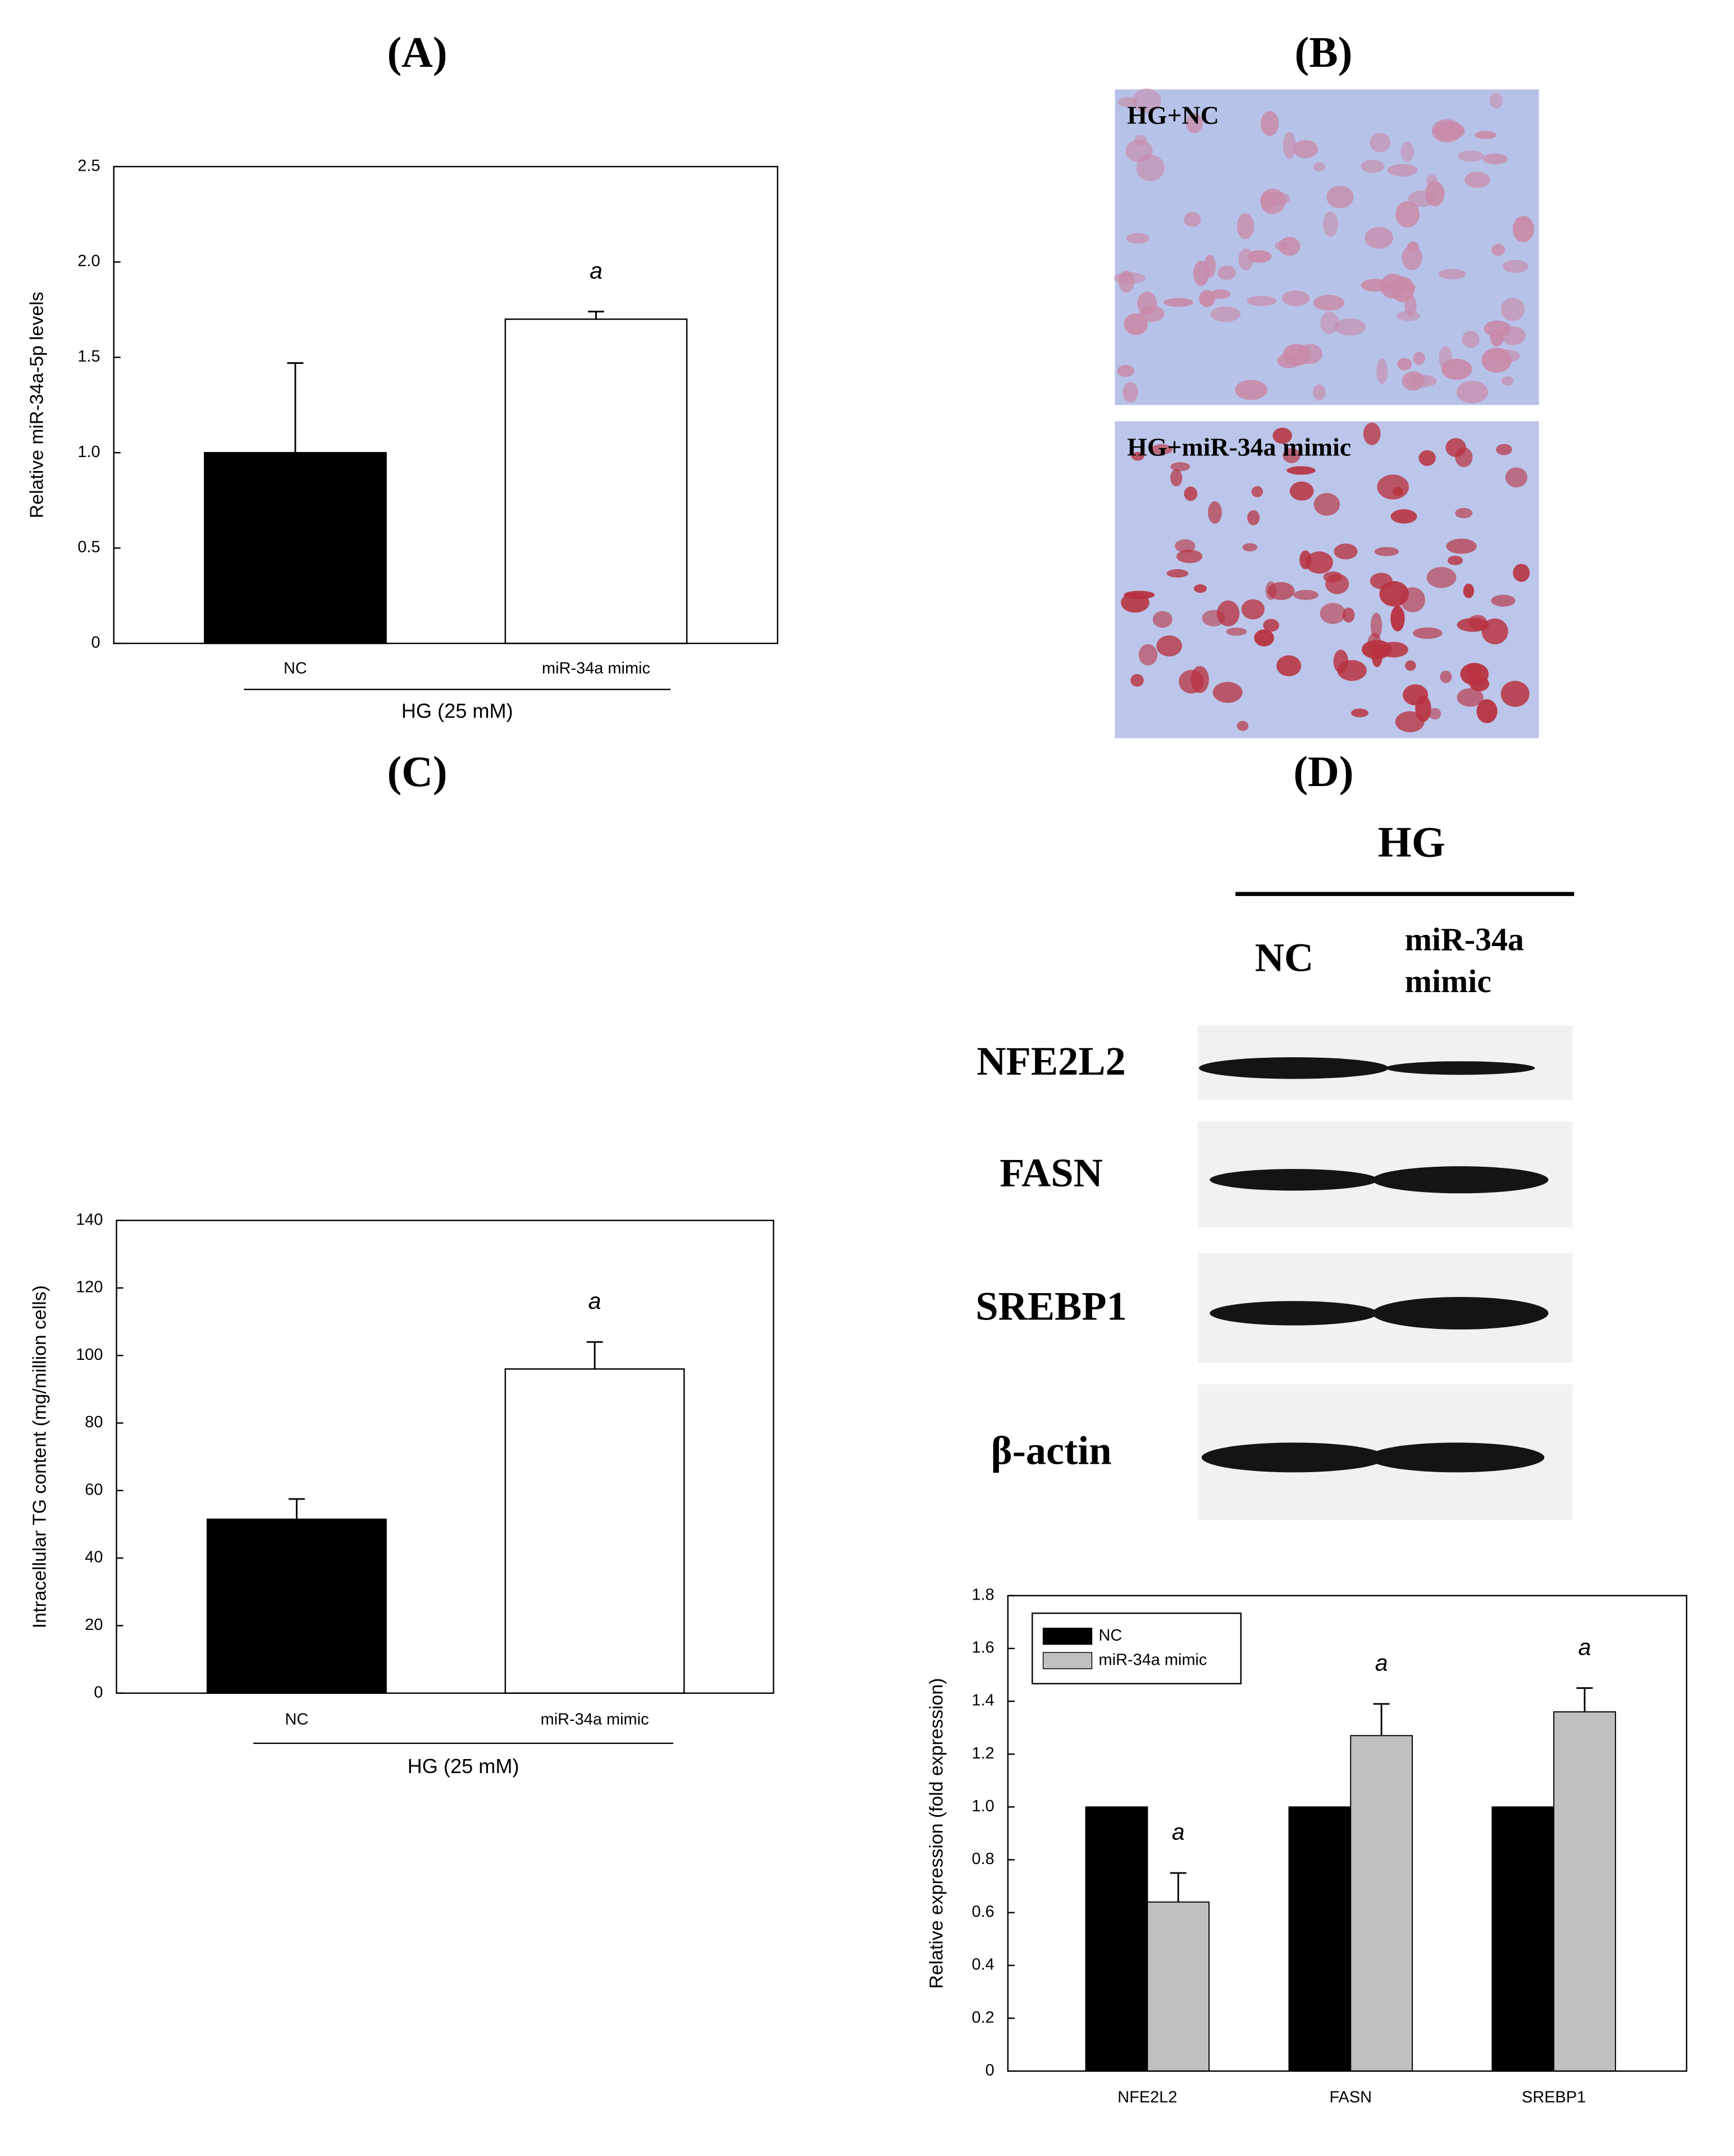 This screenshot has width=1734, height=2156. Describe the element at coordinates (1110, 1636) in the screenshot. I see `legend-label: NC` at that location.